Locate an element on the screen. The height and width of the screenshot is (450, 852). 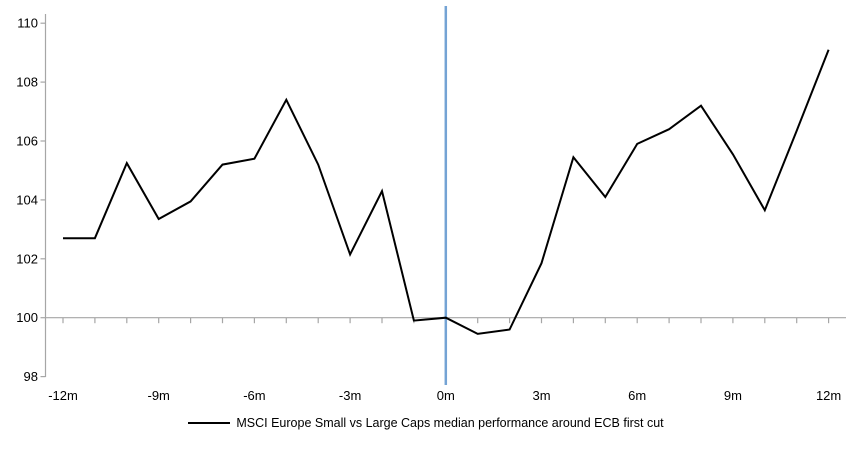
y-axis-tick-label: 110 is located at coordinates (27, 23).